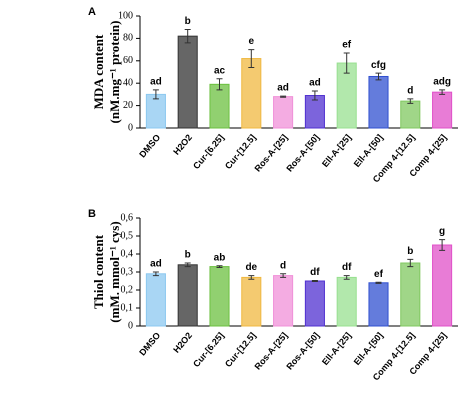 The height and width of the screenshot is (404, 474). I want to click on panel-label: A, so click(92, 12).